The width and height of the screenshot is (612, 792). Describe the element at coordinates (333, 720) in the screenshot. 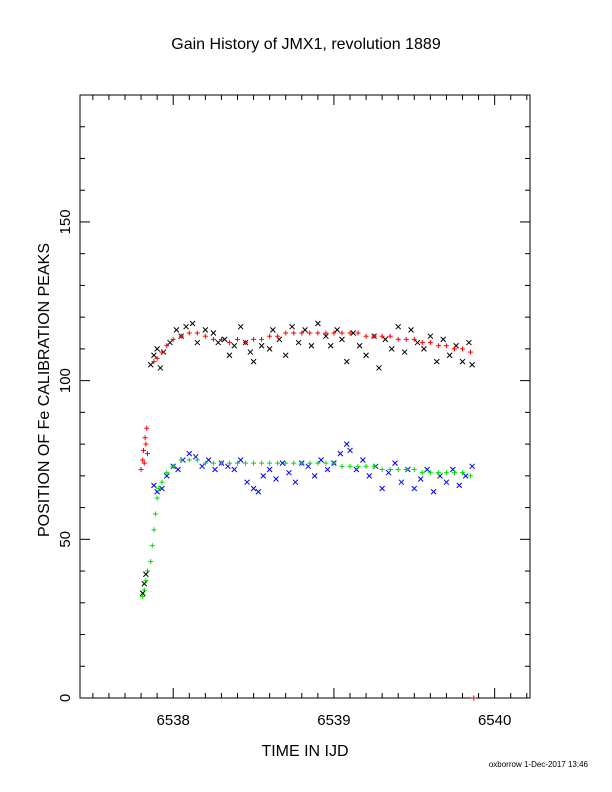

I see `x-tick-label: 6539` at that location.